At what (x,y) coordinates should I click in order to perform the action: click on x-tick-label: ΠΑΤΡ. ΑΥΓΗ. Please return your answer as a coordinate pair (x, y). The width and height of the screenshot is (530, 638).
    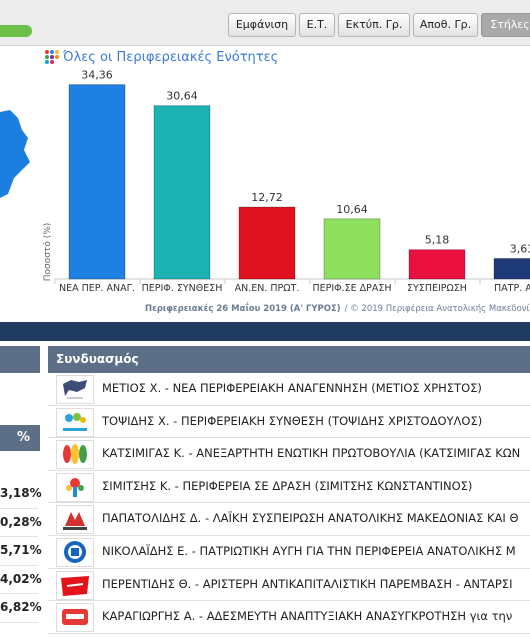
    Looking at the image, I should click on (512, 288).